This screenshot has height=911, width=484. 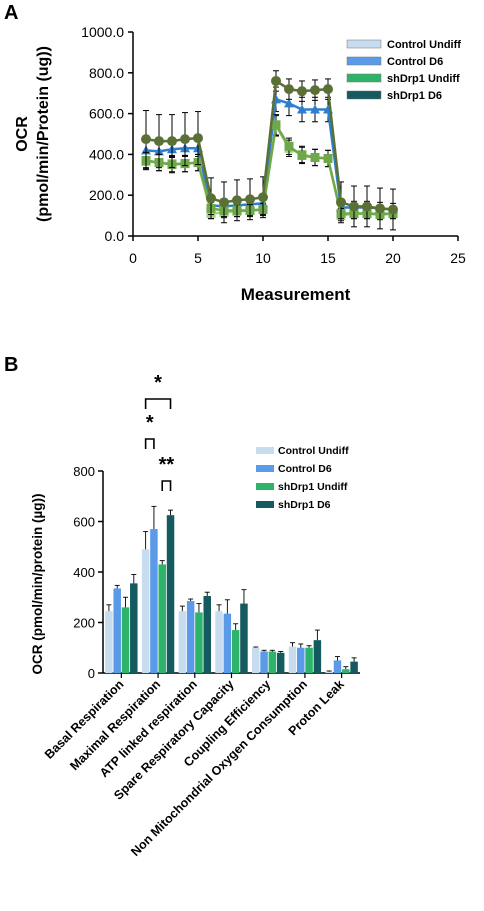 What do you see at coordinates (328, 258) in the screenshot?
I see `x-tick-label: 15` at bounding box center [328, 258].